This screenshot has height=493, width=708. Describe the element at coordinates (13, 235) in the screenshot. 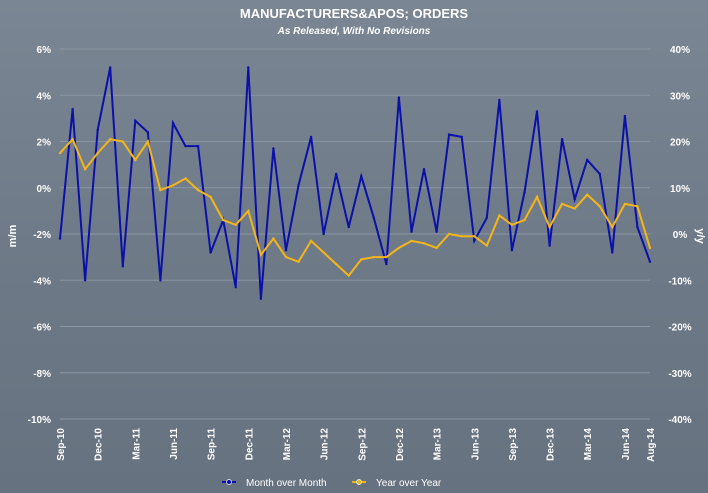

I see `y-axis-label: m/m` at that location.